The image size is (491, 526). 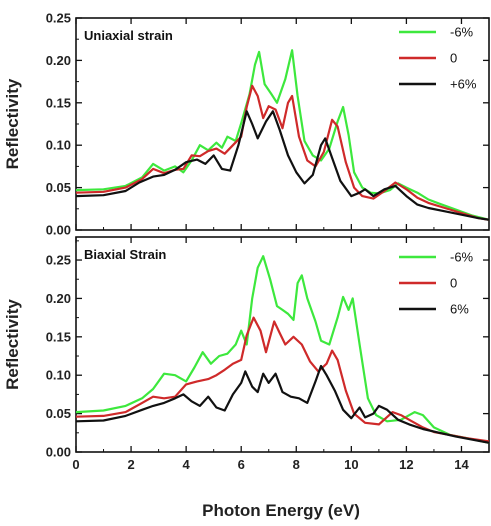 I want to click on x-tick-label: 2, so click(x=130, y=464).